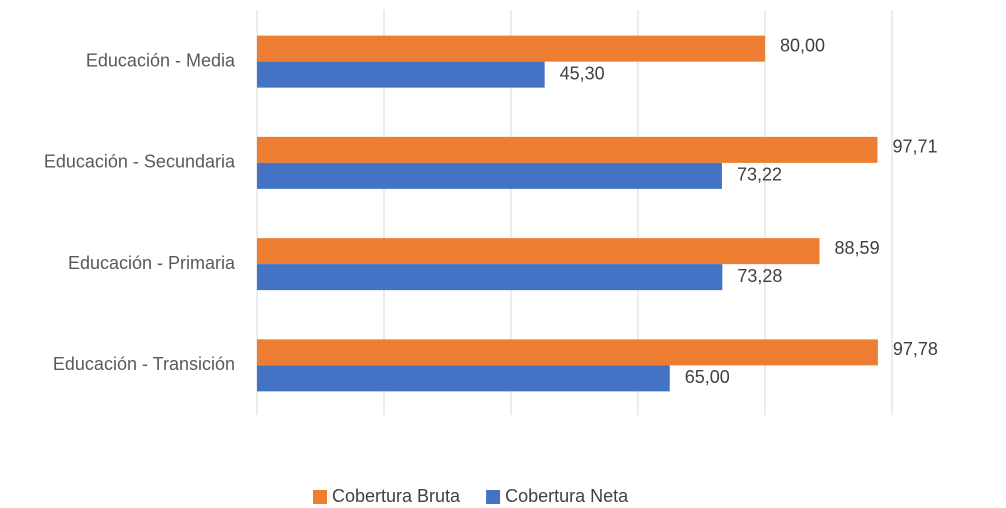 The width and height of the screenshot is (1006, 508). I want to click on data-label: 65,00, so click(707, 377).